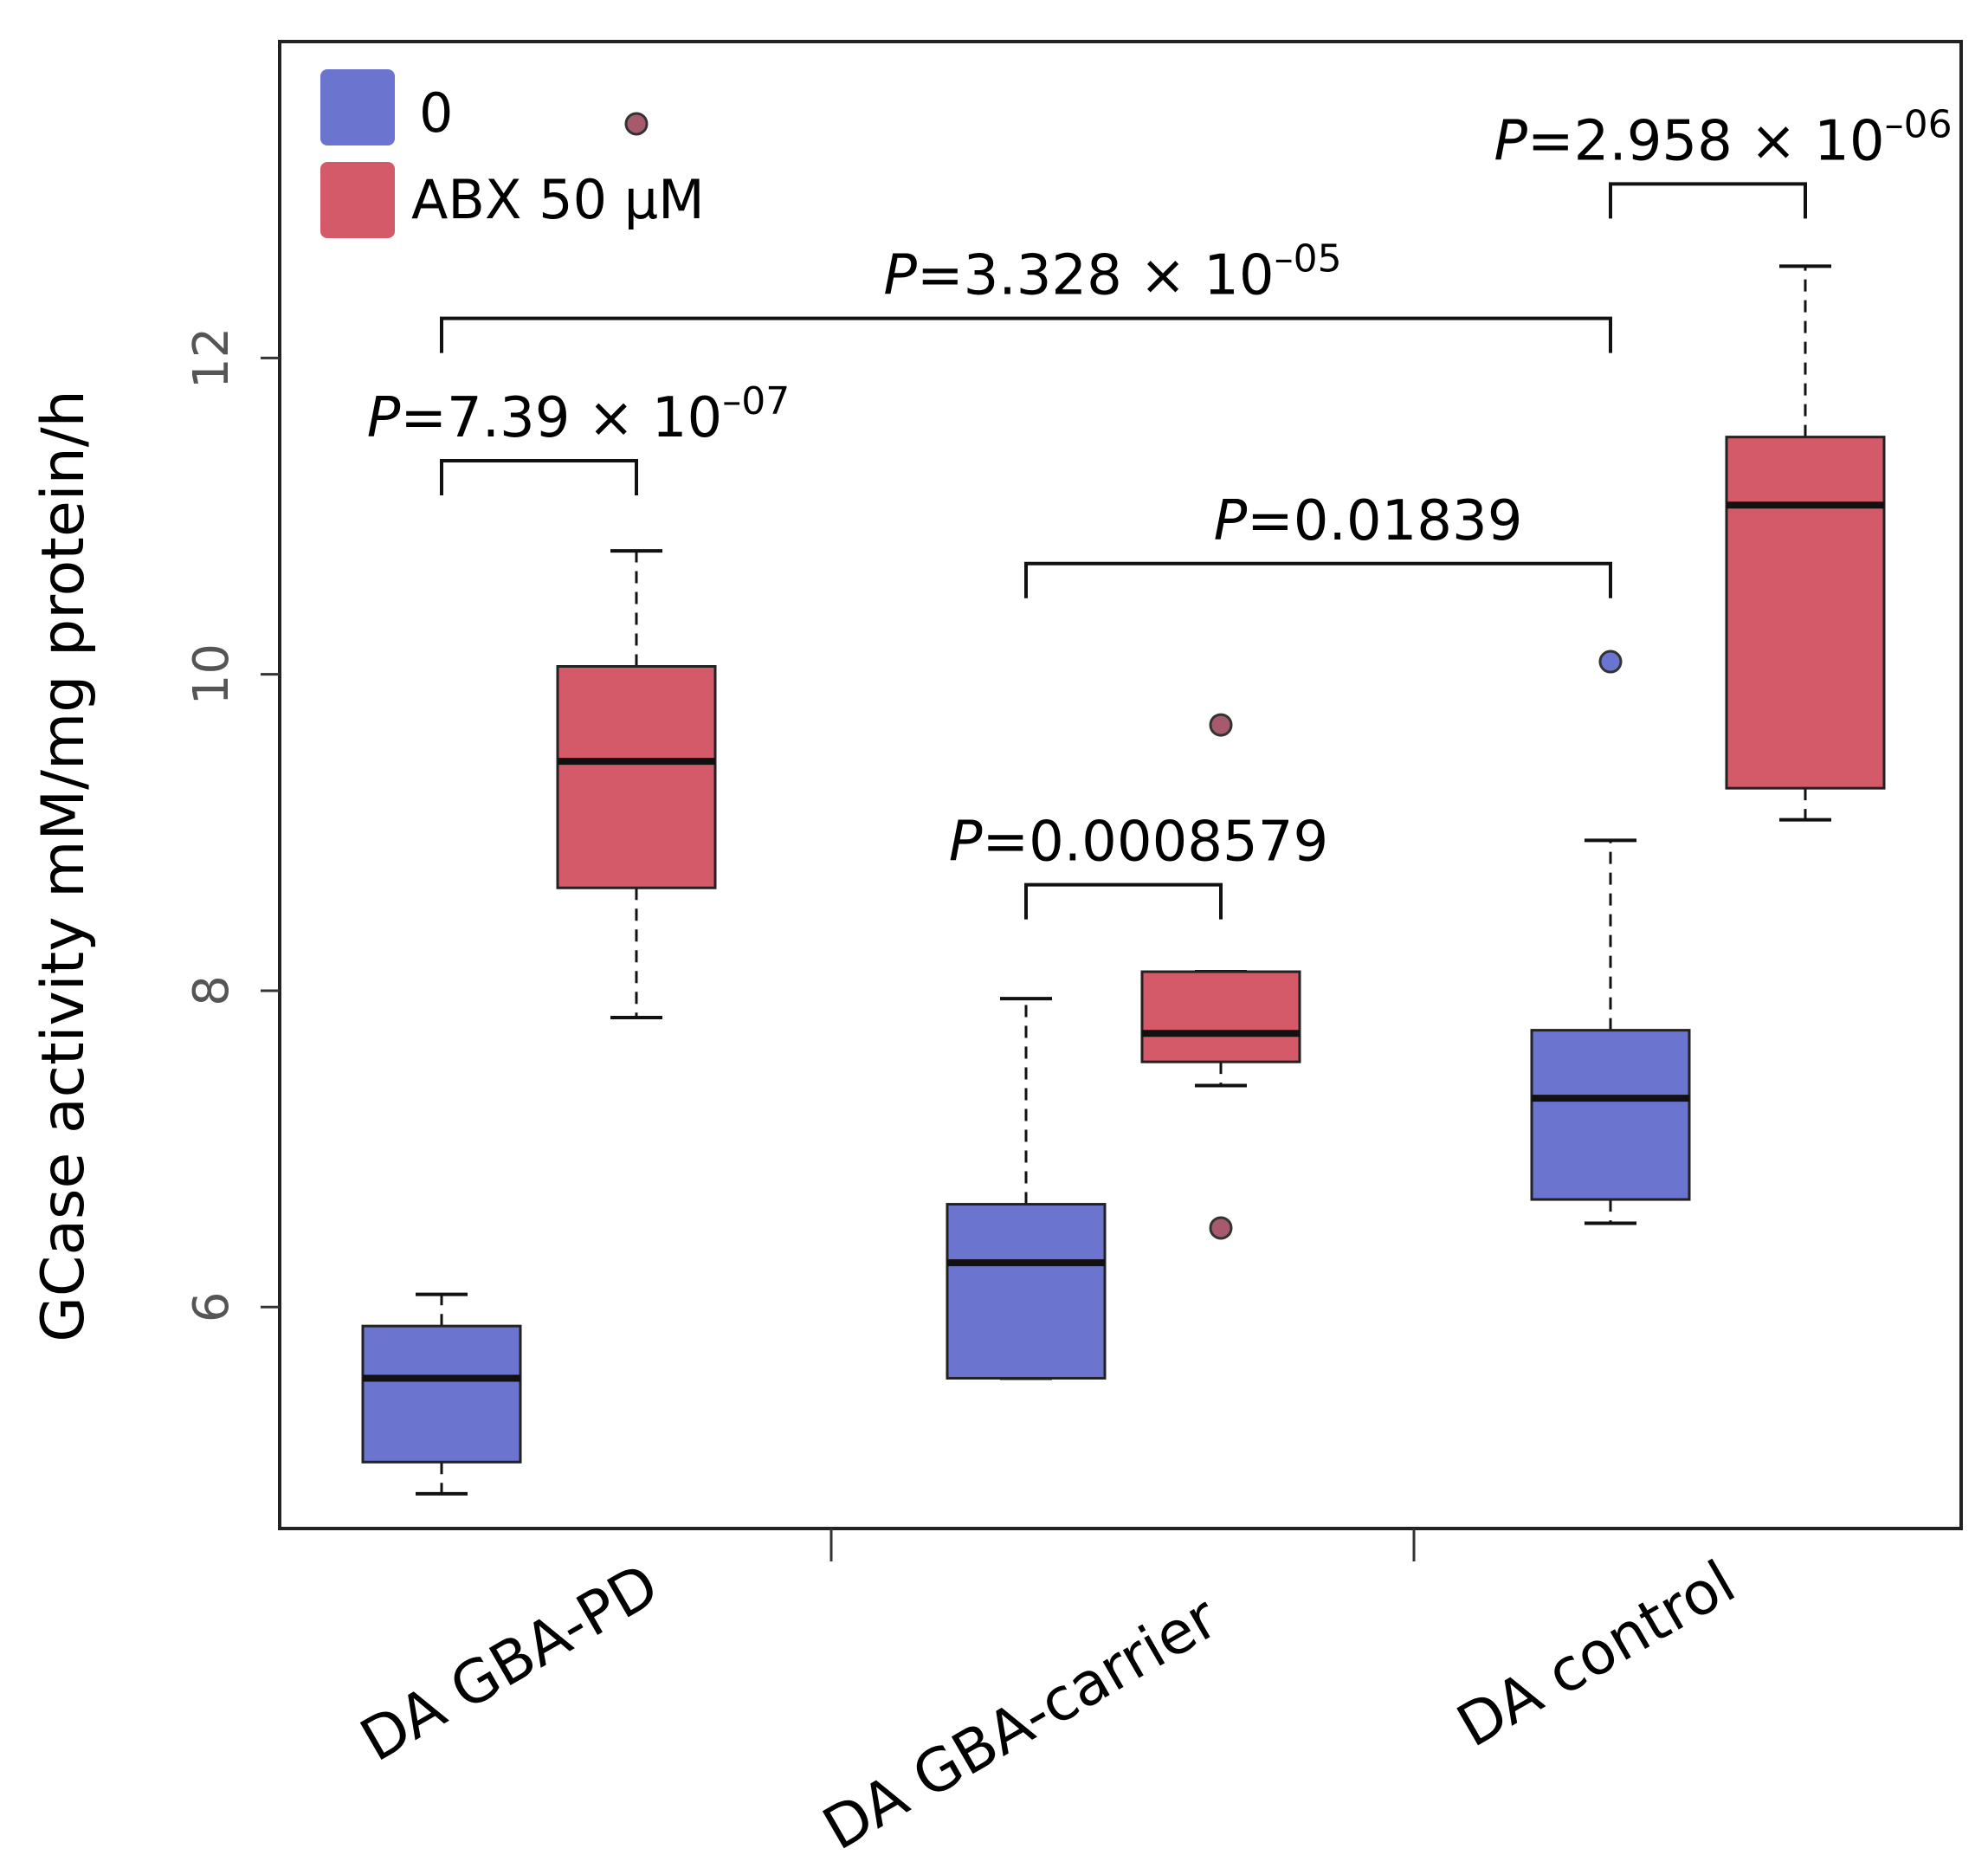  What do you see at coordinates (1308, 259) in the screenshot?
I see `p-value-exponent: –05` at bounding box center [1308, 259].